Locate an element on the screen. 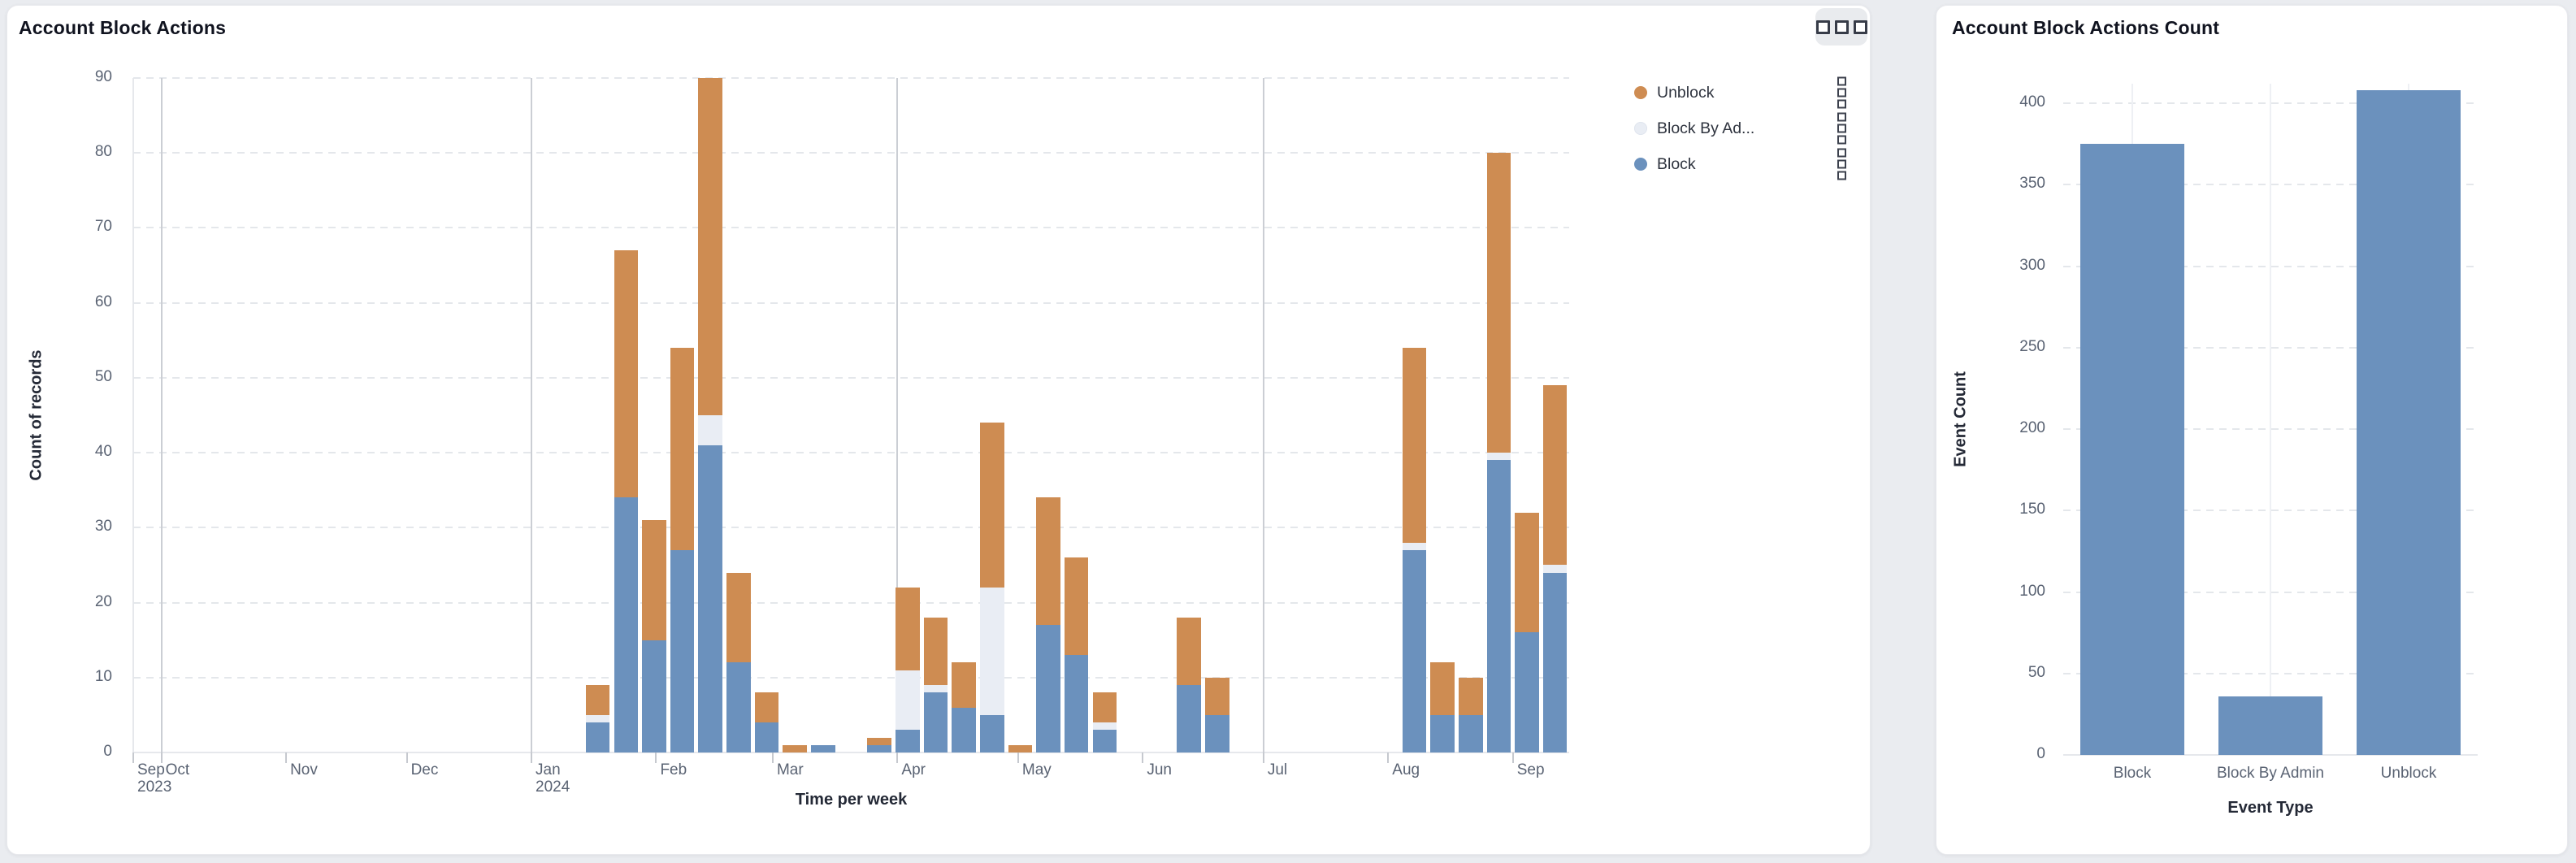 The image size is (2576, 863). x-tick-label: Nov is located at coordinates (304, 770).